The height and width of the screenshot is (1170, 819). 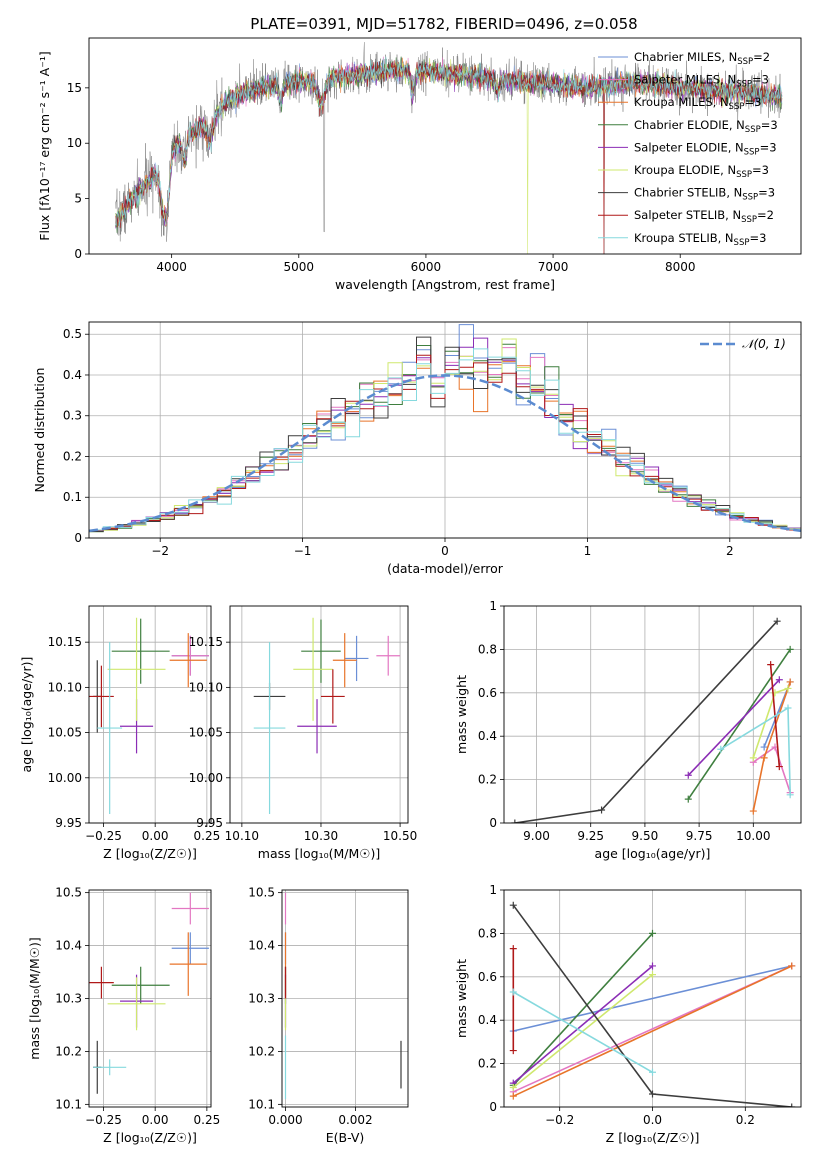 I want to click on x-tick-label: −2, so click(x=160, y=551).